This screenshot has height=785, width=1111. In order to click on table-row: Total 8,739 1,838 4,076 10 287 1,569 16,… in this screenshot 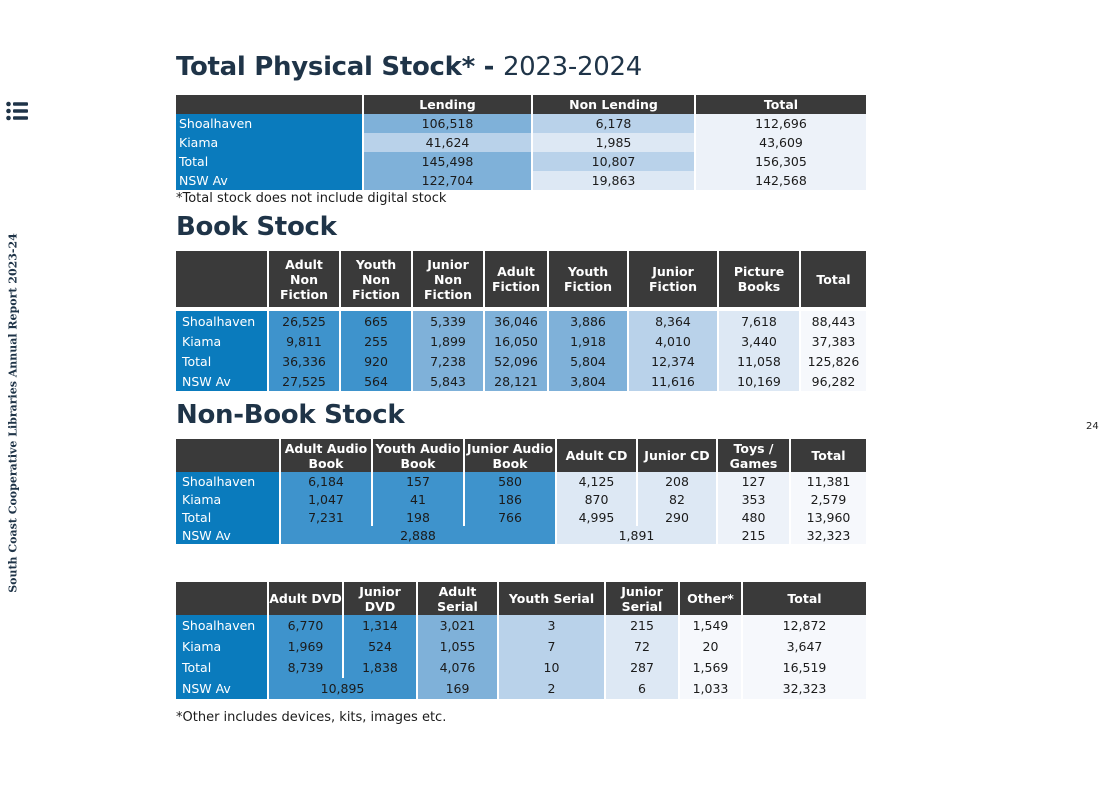, I will do `click(522, 667)`.